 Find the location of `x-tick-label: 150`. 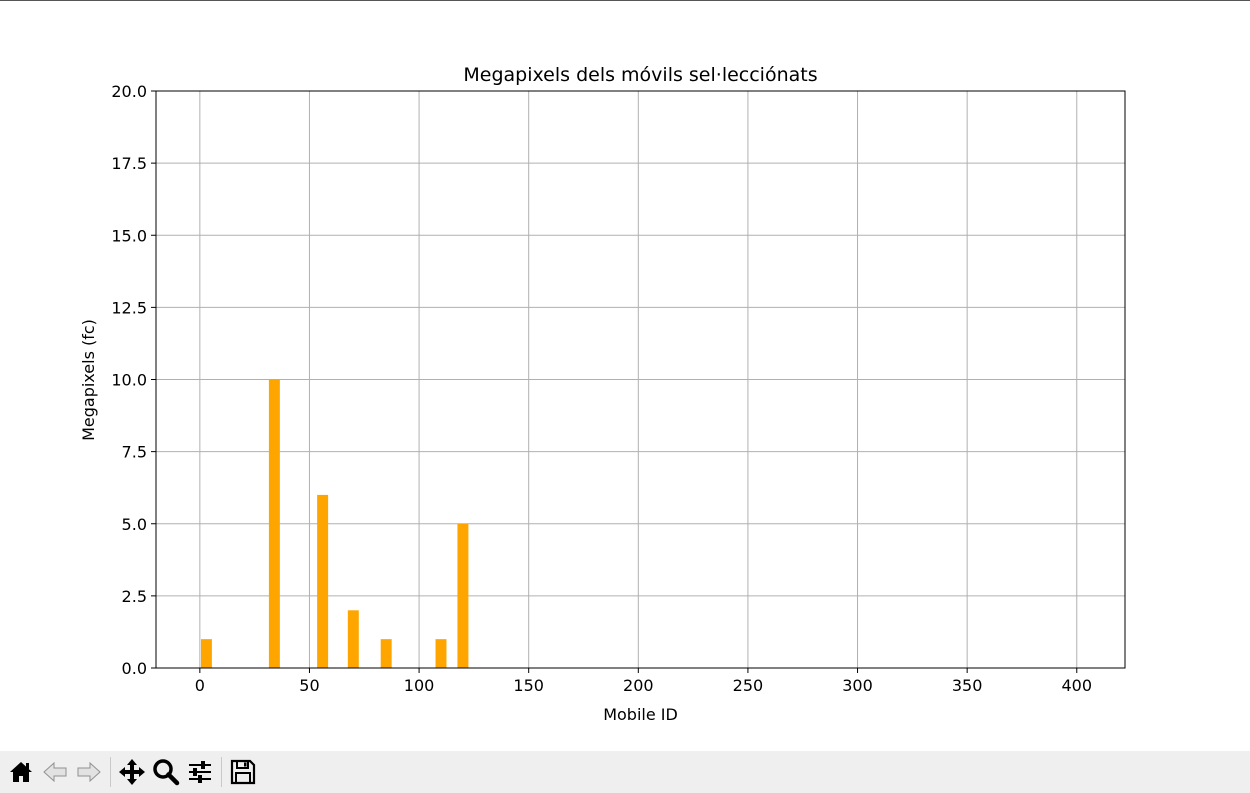

x-tick-label: 150 is located at coordinates (528, 685).